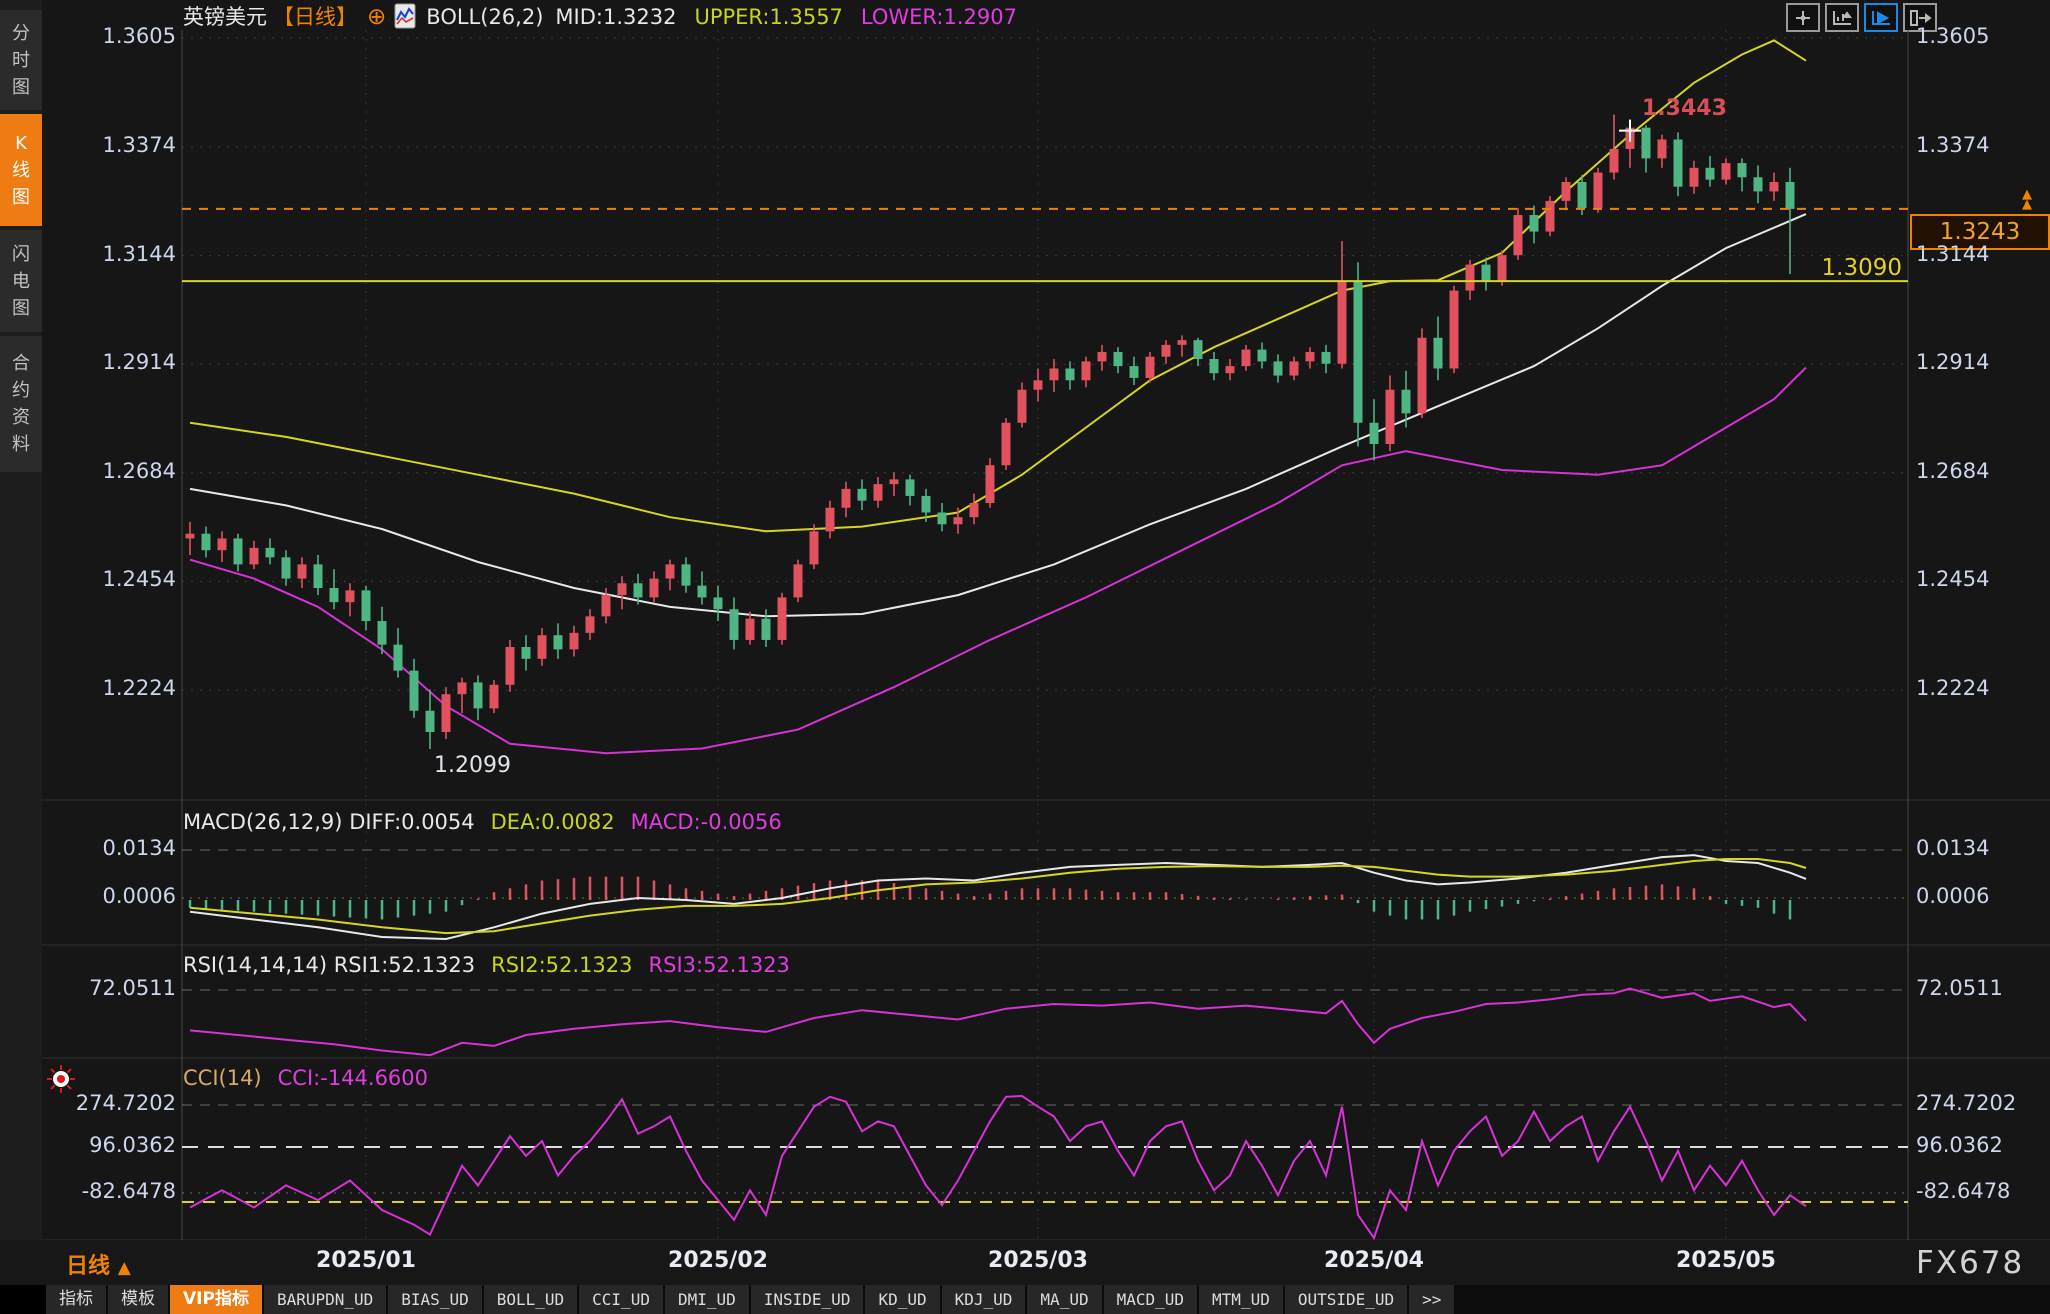 This screenshot has height=1314, width=2050. I want to click on date-label: 2025/04, so click(1374, 1260).